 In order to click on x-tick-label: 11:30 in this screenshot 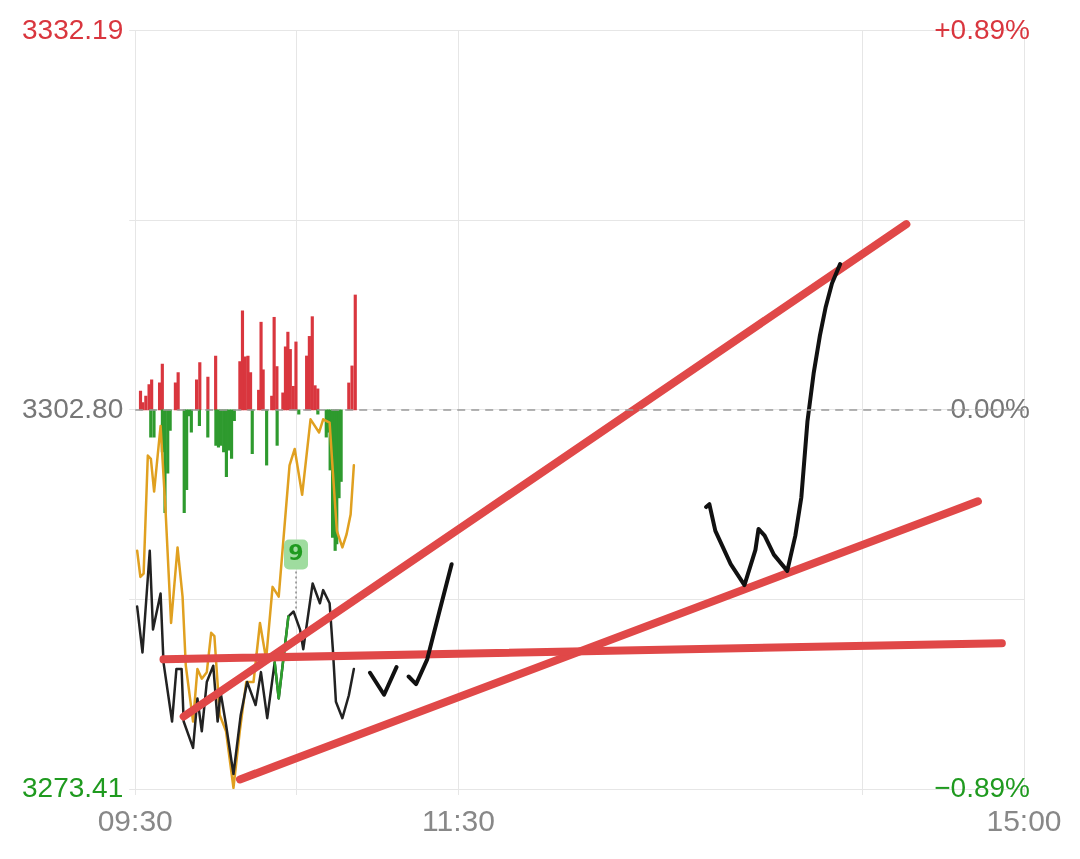, I will do `click(458, 821)`.